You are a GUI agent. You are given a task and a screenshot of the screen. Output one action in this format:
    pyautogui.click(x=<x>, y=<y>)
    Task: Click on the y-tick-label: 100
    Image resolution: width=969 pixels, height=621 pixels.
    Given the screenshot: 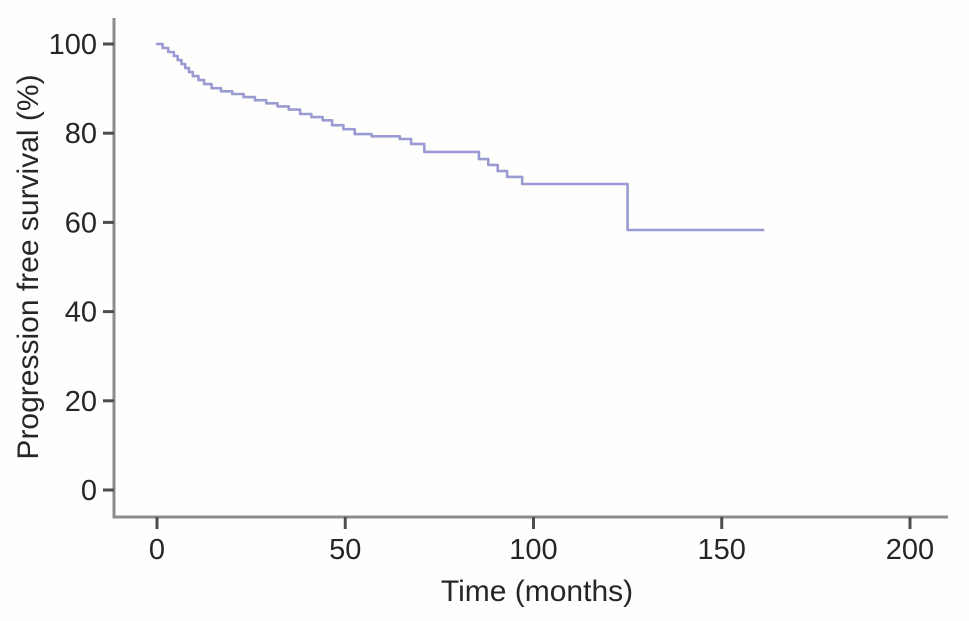 What is the action you would take?
    pyautogui.click(x=73, y=45)
    